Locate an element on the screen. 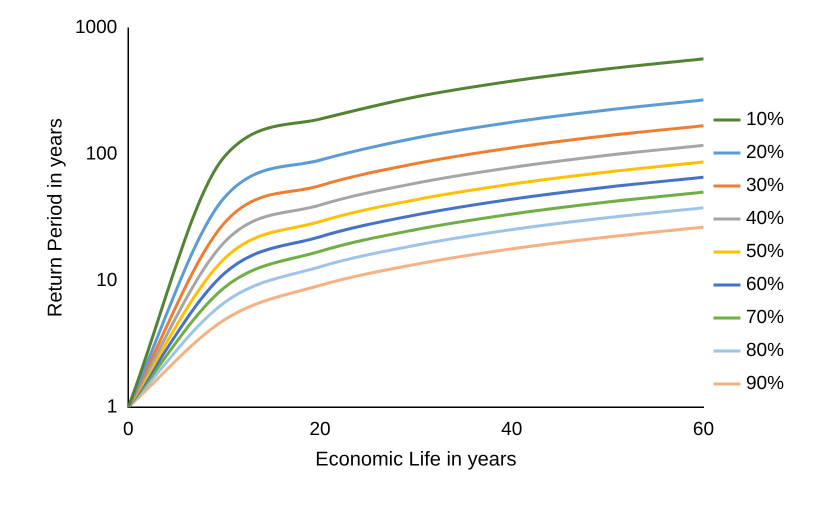 The image size is (814, 506). x-tick-label: 20 is located at coordinates (320, 429).